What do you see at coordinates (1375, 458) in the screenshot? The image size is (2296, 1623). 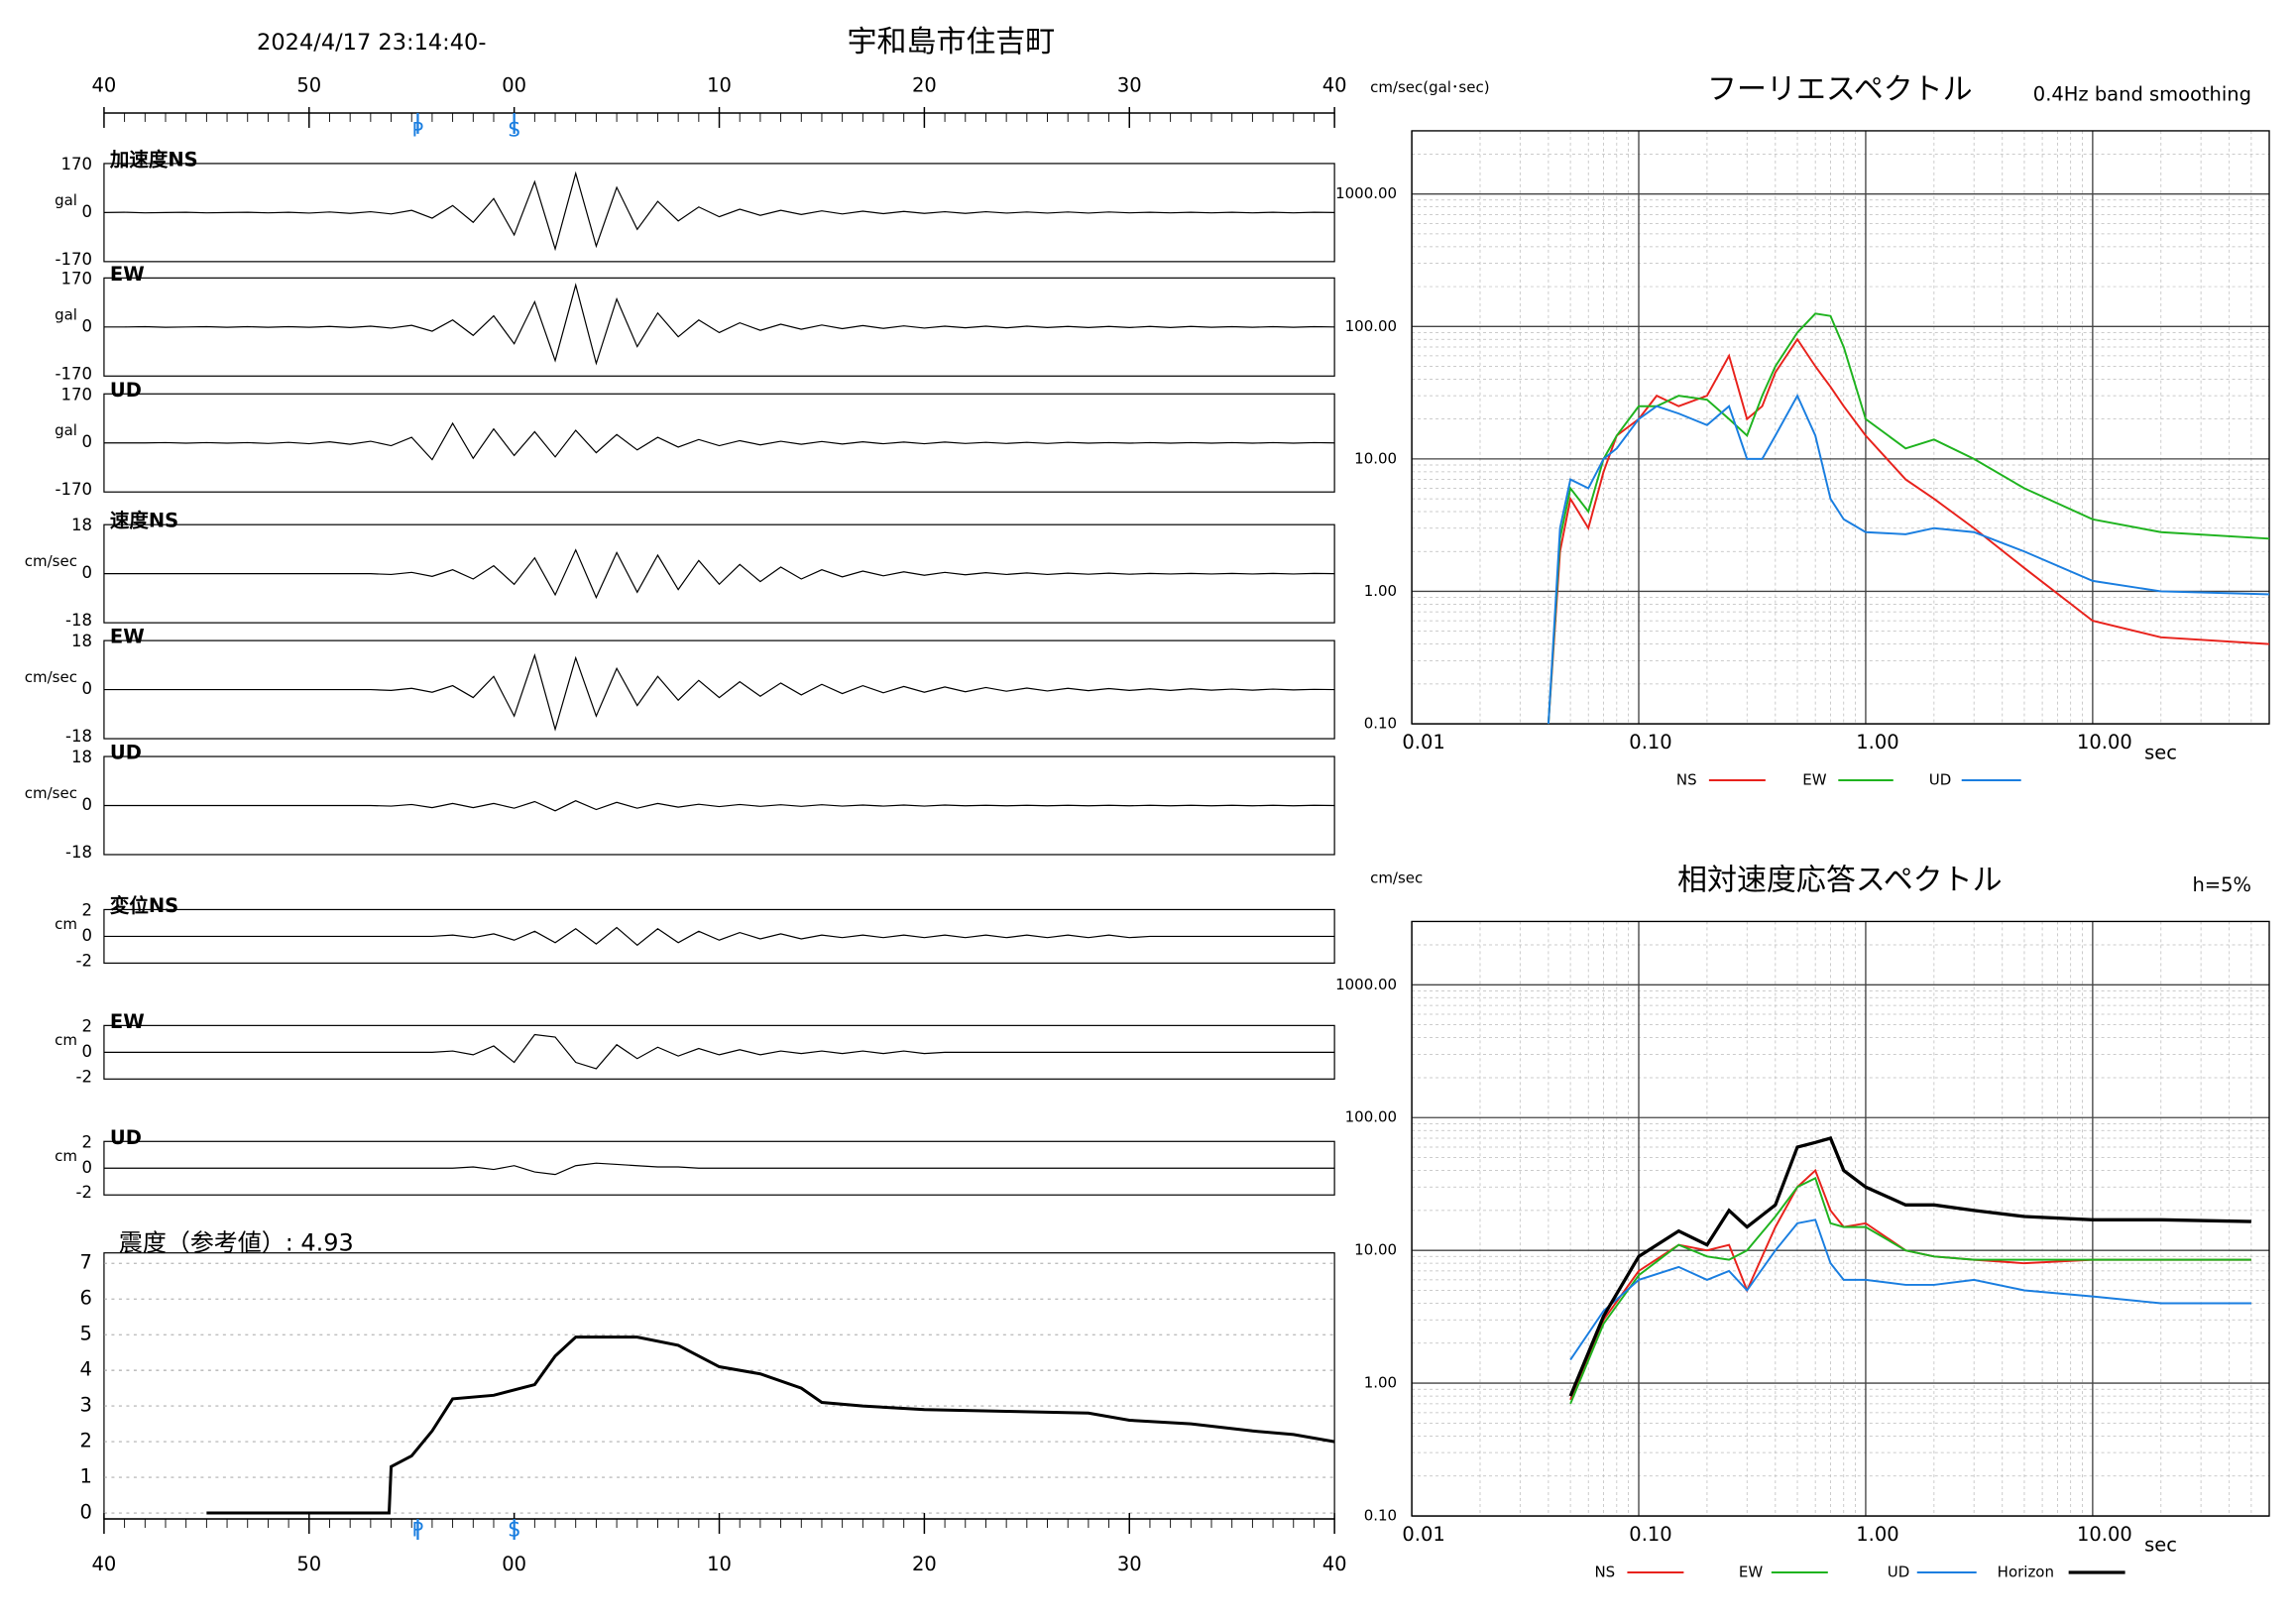 I see `y-tick-label: 10.00` at bounding box center [1375, 458].